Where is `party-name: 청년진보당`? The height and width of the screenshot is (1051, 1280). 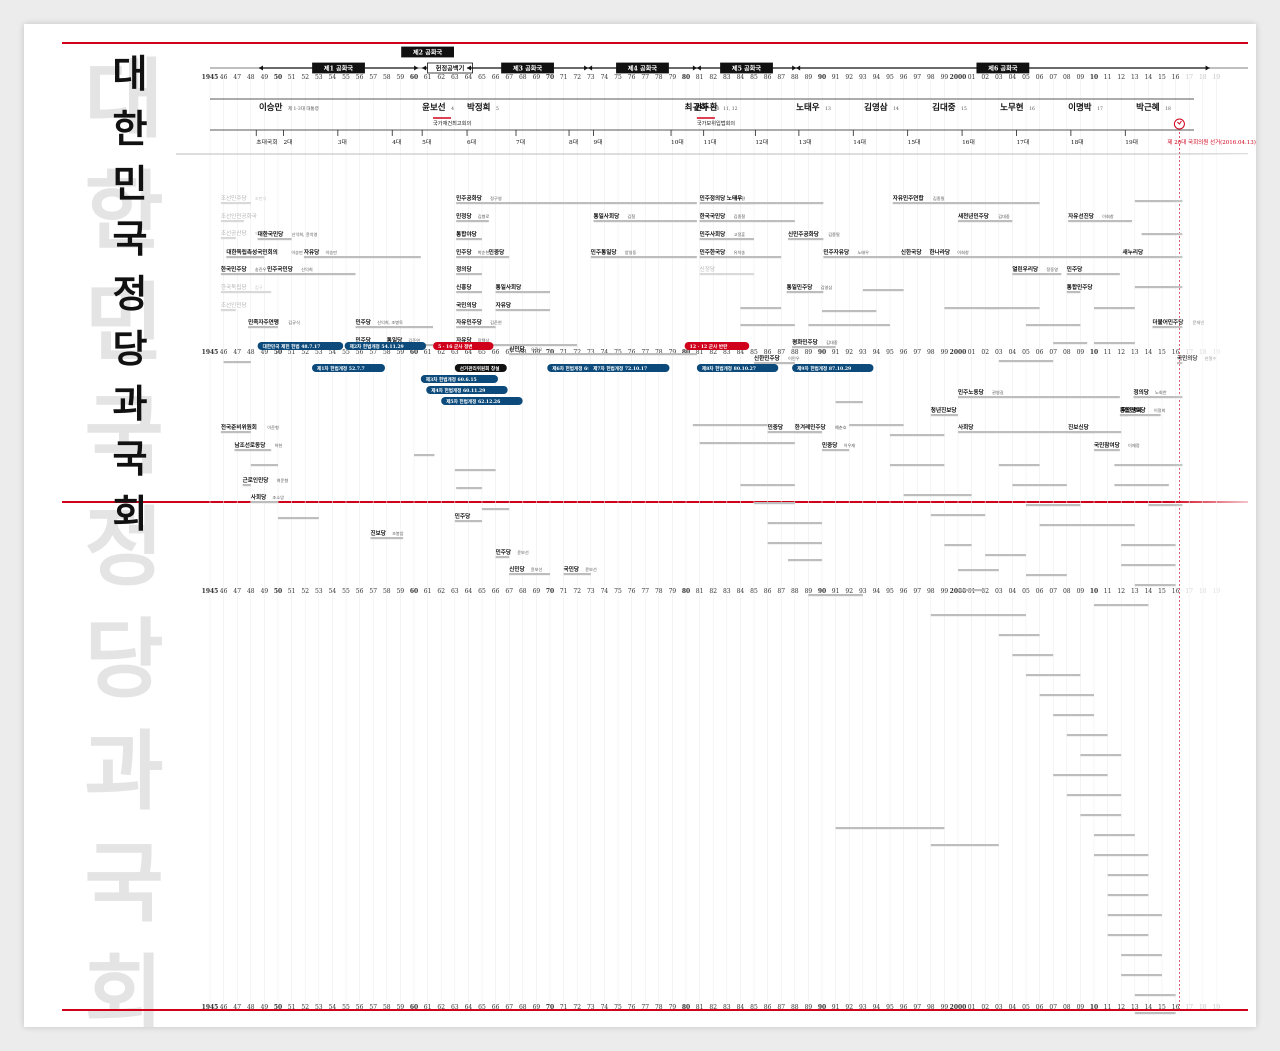 party-name: 청년진보당 is located at coordinates (944, 410).